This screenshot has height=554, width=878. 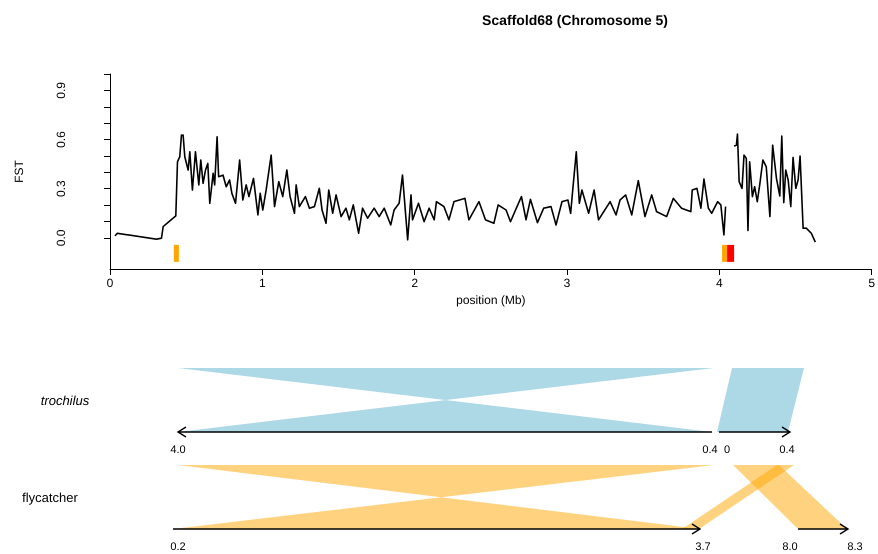 I want to click on y-tick-label: 0.6, so click(x=61, y=139).